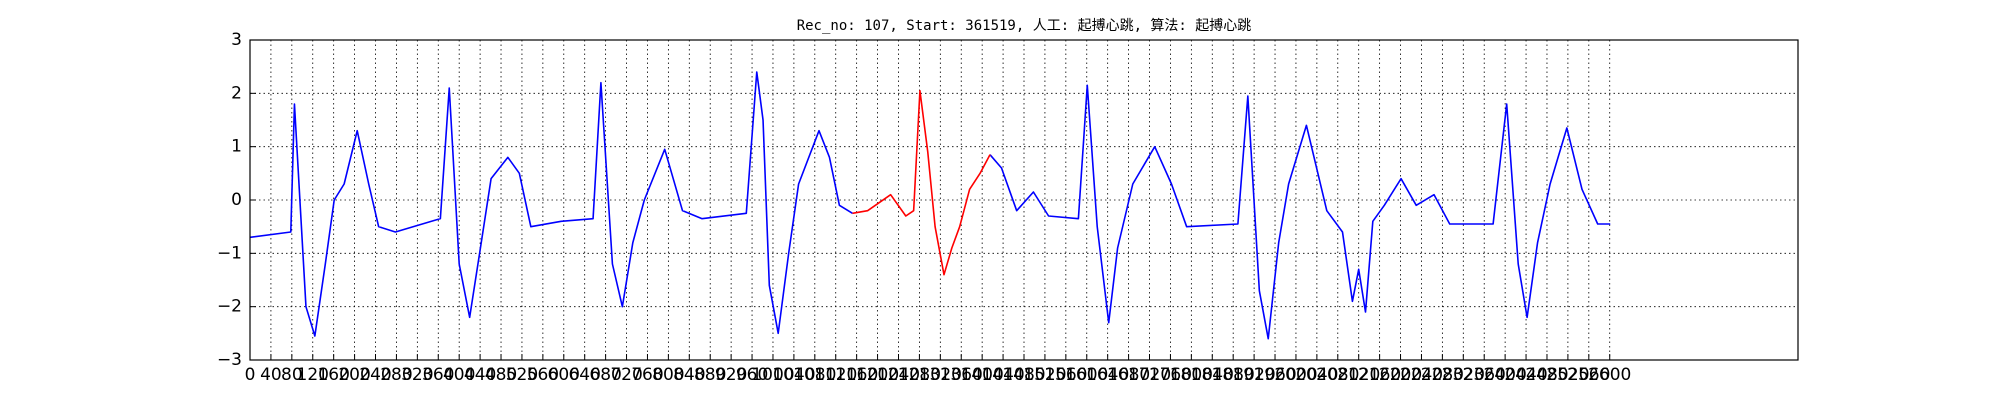 This screenshot has height=400, width=2000. Describe the element at coordinates (396, 375) in the screenshot. I see `x-tick-label: 280` at that location.